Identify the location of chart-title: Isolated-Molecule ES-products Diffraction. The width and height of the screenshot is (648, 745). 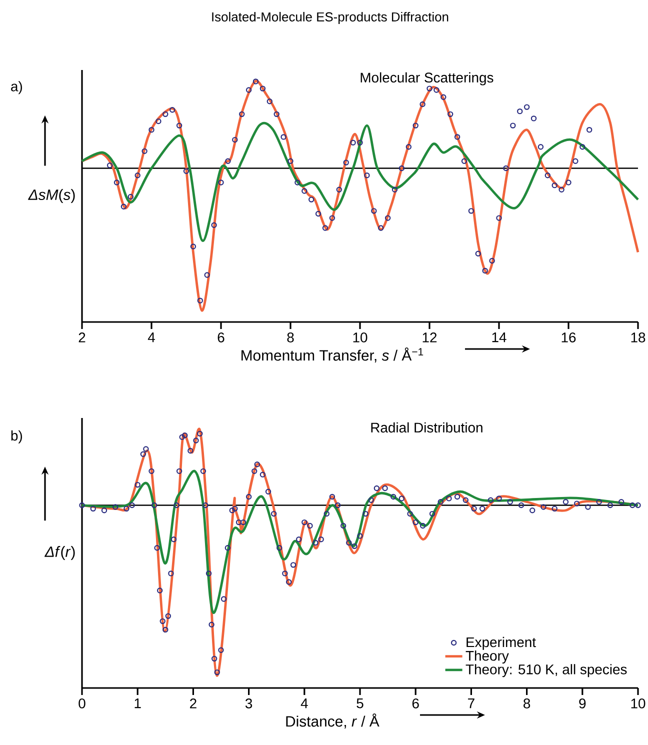
(330, 18).